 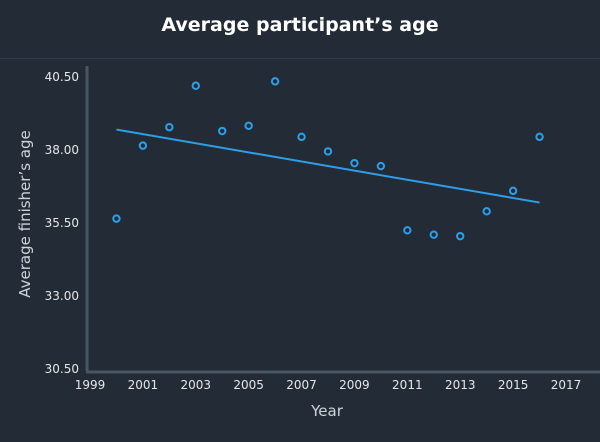 What do you see at coordinates (196, 385) in the screenshot?
I see `x-tick-label: 2003` at bounding box center [196, 385].